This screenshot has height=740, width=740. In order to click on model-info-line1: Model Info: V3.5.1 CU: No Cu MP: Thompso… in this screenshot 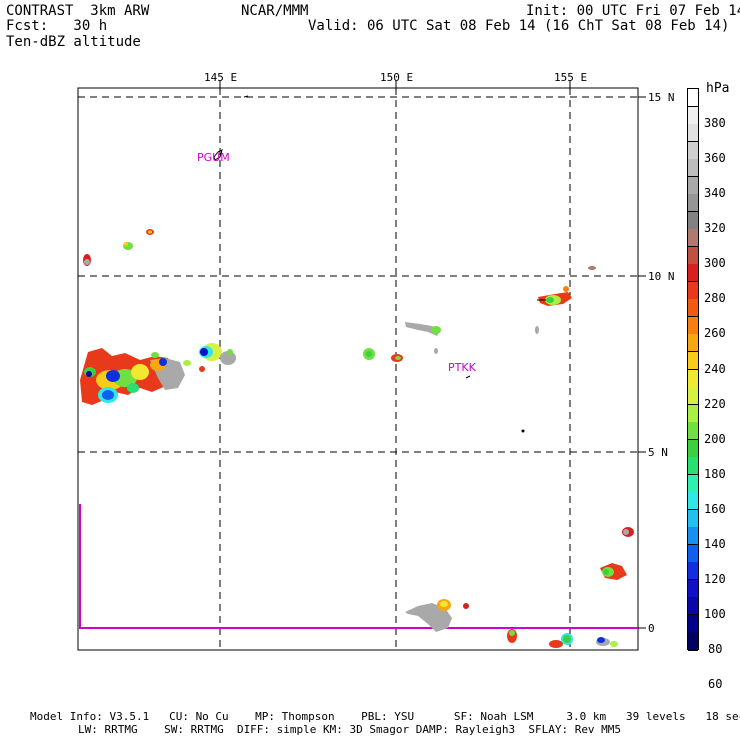, I will do `click(385, 716)`.